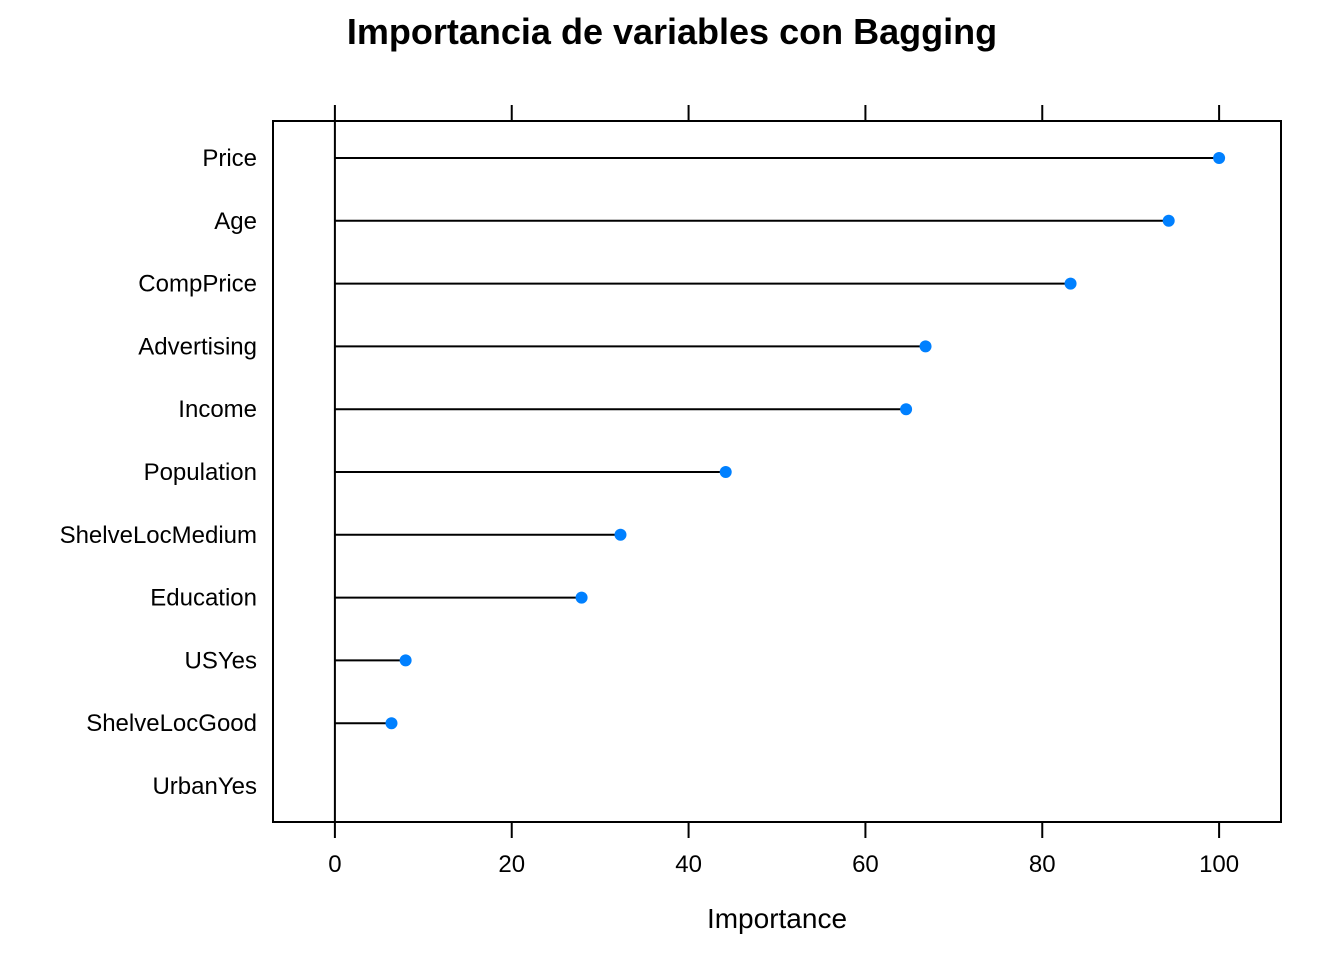  Describe the element at coordinates (777, 830) in the screenshot. I see `bottom-axis-ticks` at that location.